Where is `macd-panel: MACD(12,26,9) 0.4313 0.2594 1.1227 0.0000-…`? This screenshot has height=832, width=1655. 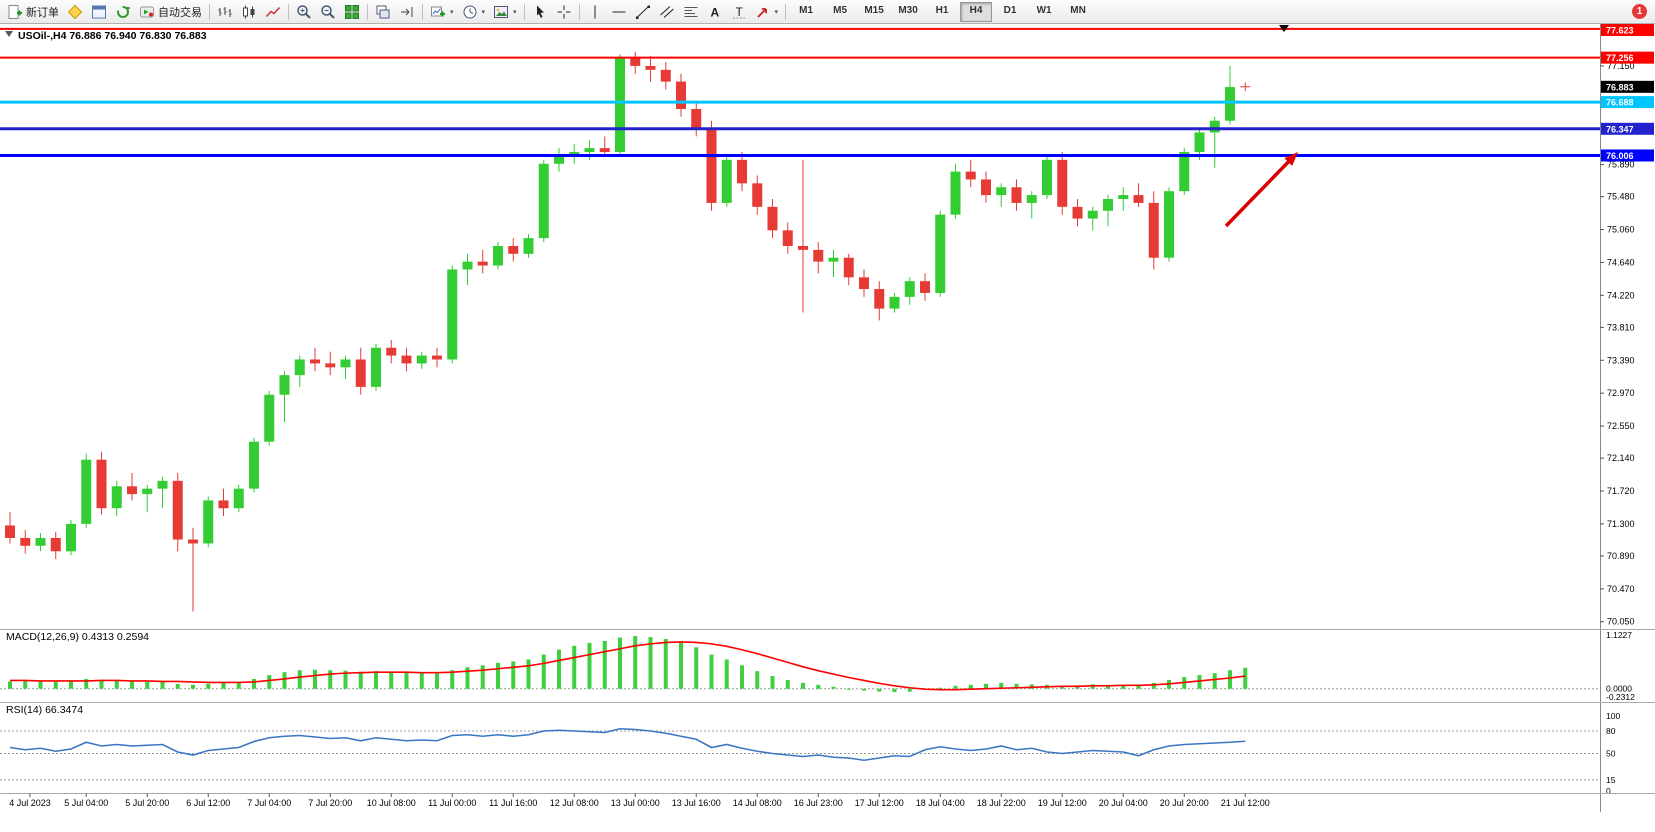
macd-panel: MACD(12,26,9) 0.4313 0.2594 1.1227 0.0000-… is located at coordinates (817, 666).